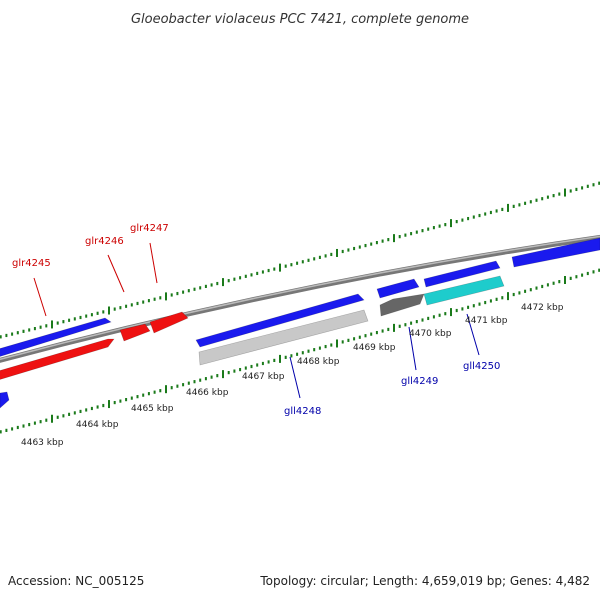 The image size is (600, 600). I want to click on tick-label-4466: 4466 kbp, so click(207, 393).